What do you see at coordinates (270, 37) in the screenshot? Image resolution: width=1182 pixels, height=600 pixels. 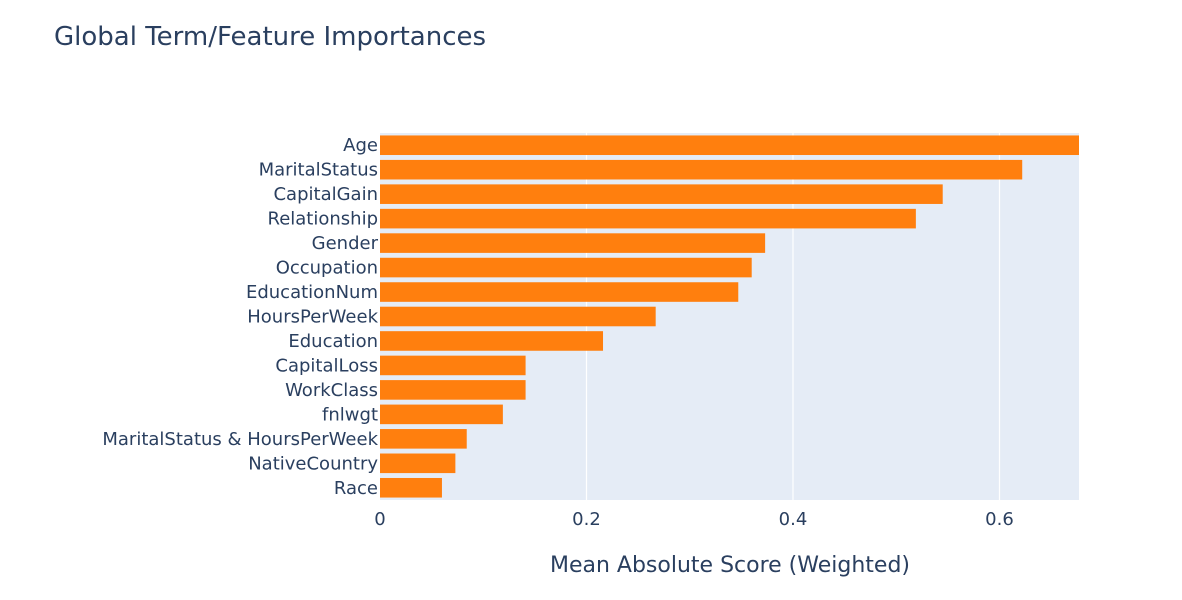 I see `chart-title: Global Term/Feature Importances` at bounding box center [270, 37].